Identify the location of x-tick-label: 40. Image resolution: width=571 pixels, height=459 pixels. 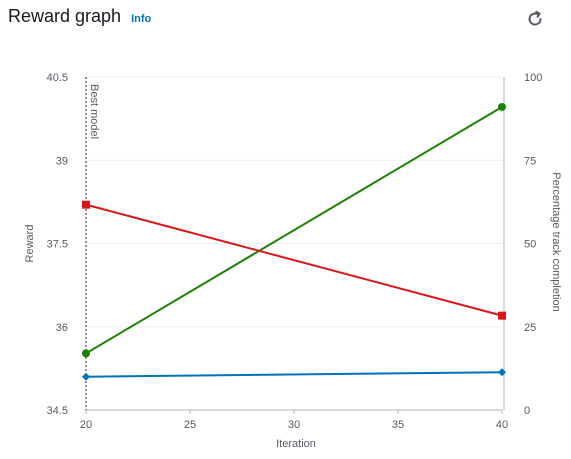
(502, 425).